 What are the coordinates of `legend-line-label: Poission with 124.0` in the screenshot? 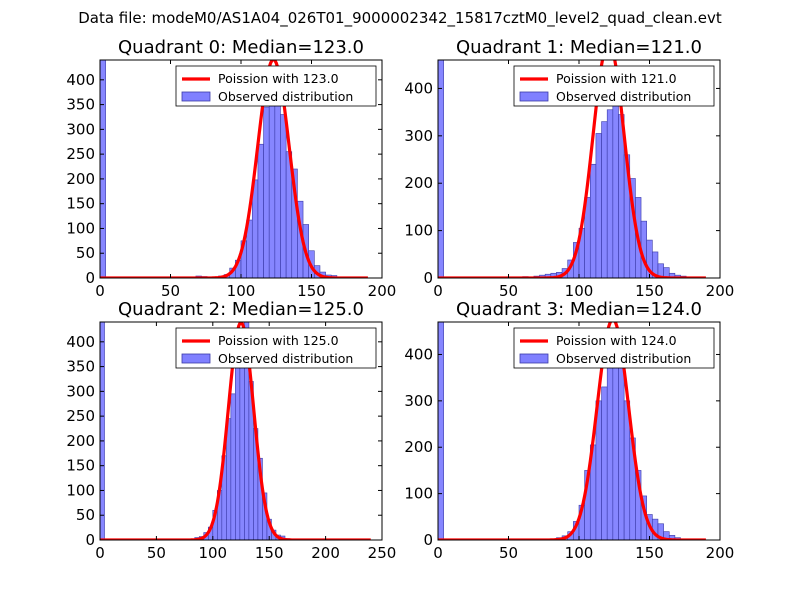 It's located at (616, 340).